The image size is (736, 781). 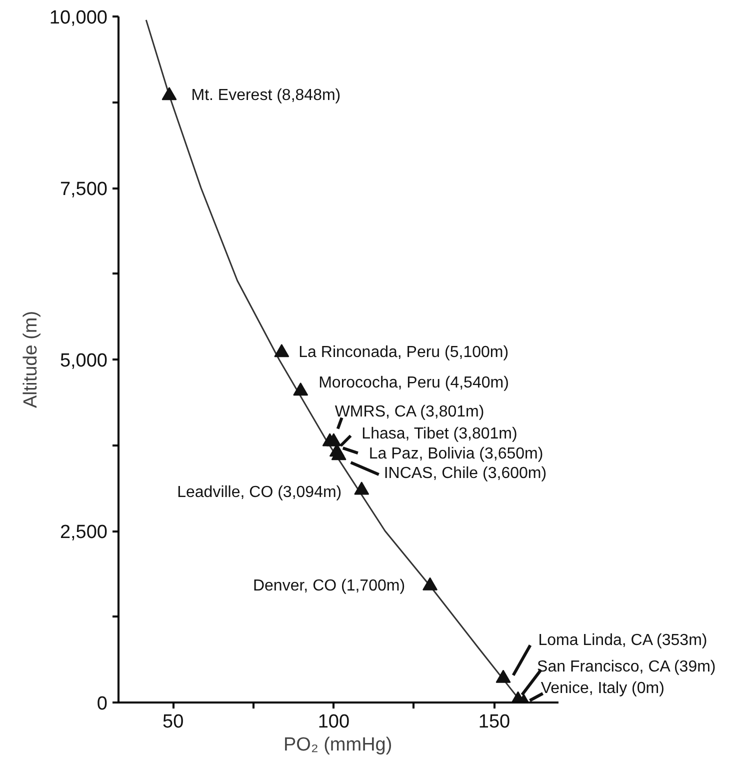 What do you see at coordinates (338, 745) in the screenshot?
I see `x-axis-title: PO₂ (mmHg)` at bounding box center [338, 745].